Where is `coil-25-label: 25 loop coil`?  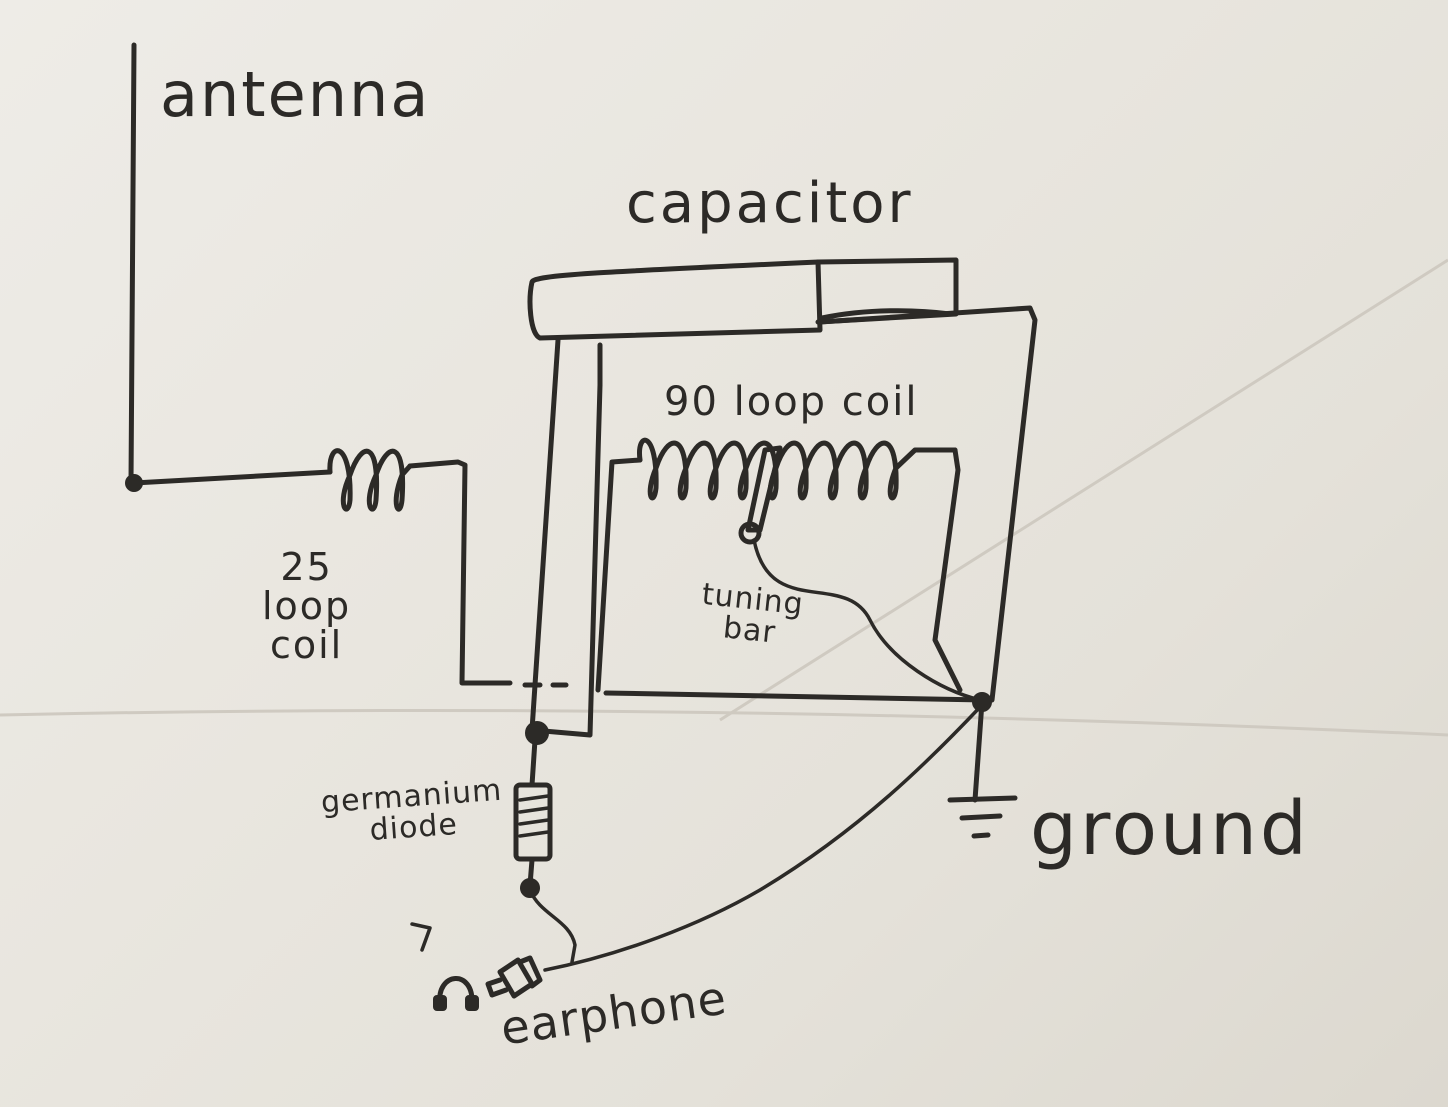 coil-25-label: 25 loop coil is located at coordinates (307, 606).